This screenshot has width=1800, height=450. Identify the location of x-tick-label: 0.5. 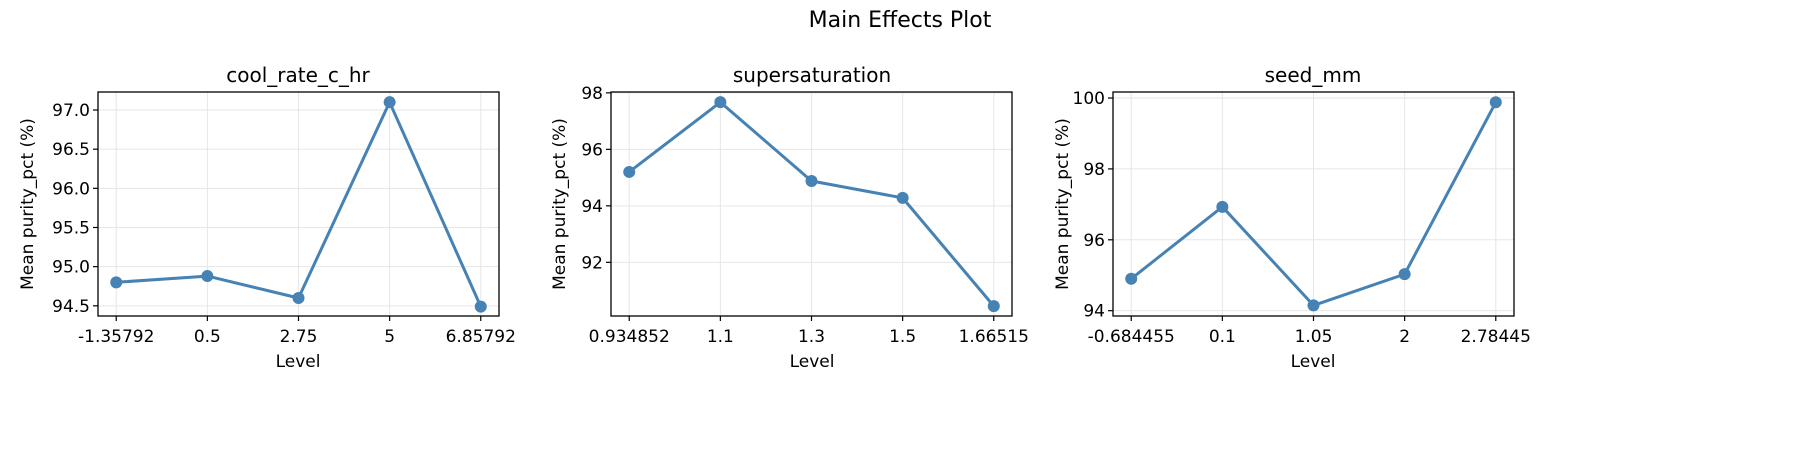
(207, 337).